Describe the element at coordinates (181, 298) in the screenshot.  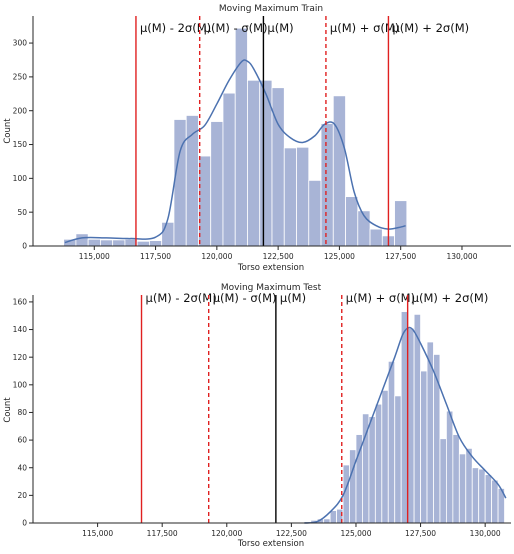
I see `test-vline-label-0: μ(M) - 2σ(M)` at that location.